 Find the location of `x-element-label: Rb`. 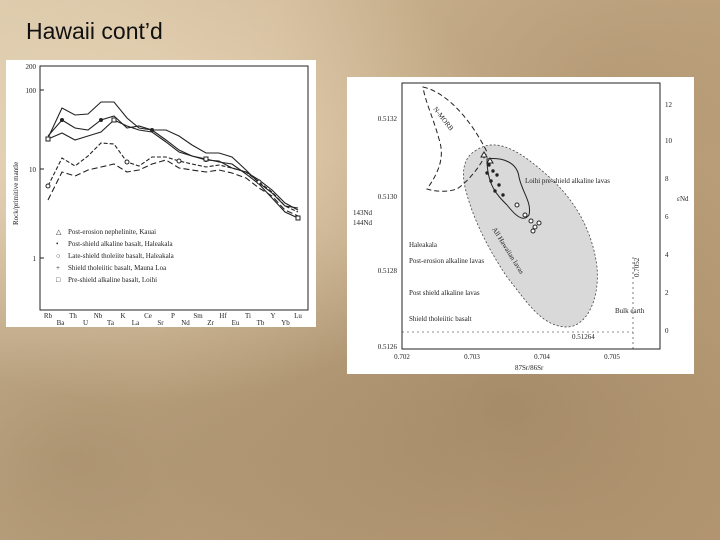

x-element-label: Rb is located at coordinates (48, 316).